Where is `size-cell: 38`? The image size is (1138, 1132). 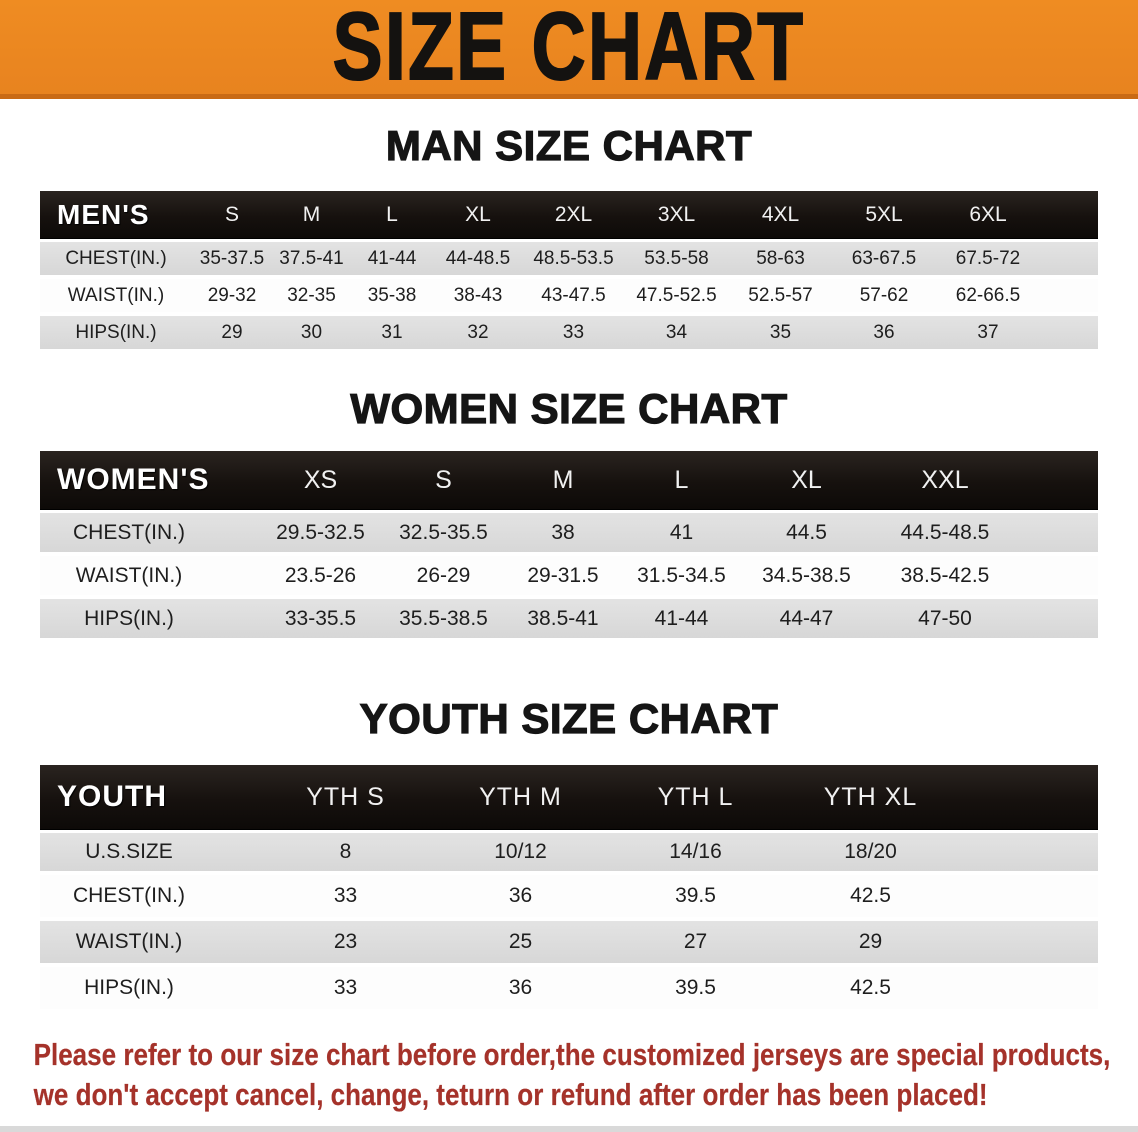 size-cell: 38 is located at coordinates (563, 532).